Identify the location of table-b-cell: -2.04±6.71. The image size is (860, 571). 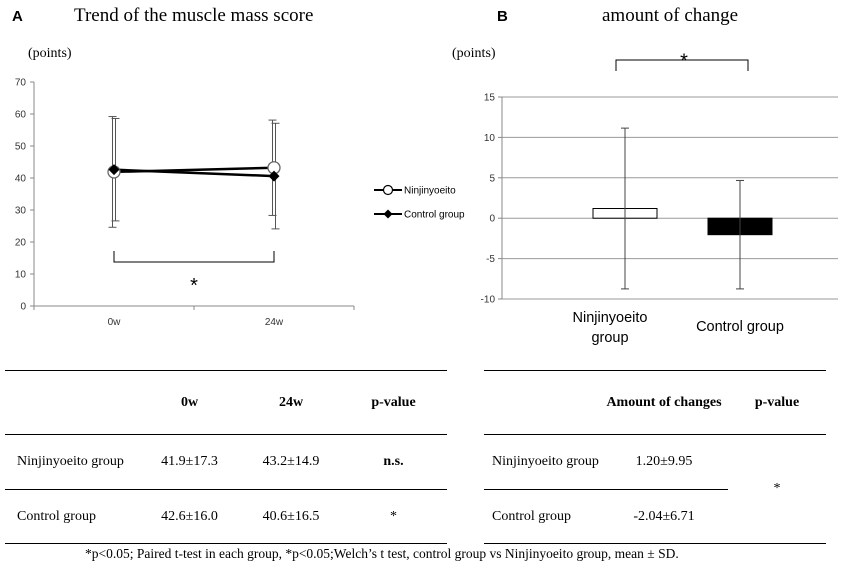
(664, 516).